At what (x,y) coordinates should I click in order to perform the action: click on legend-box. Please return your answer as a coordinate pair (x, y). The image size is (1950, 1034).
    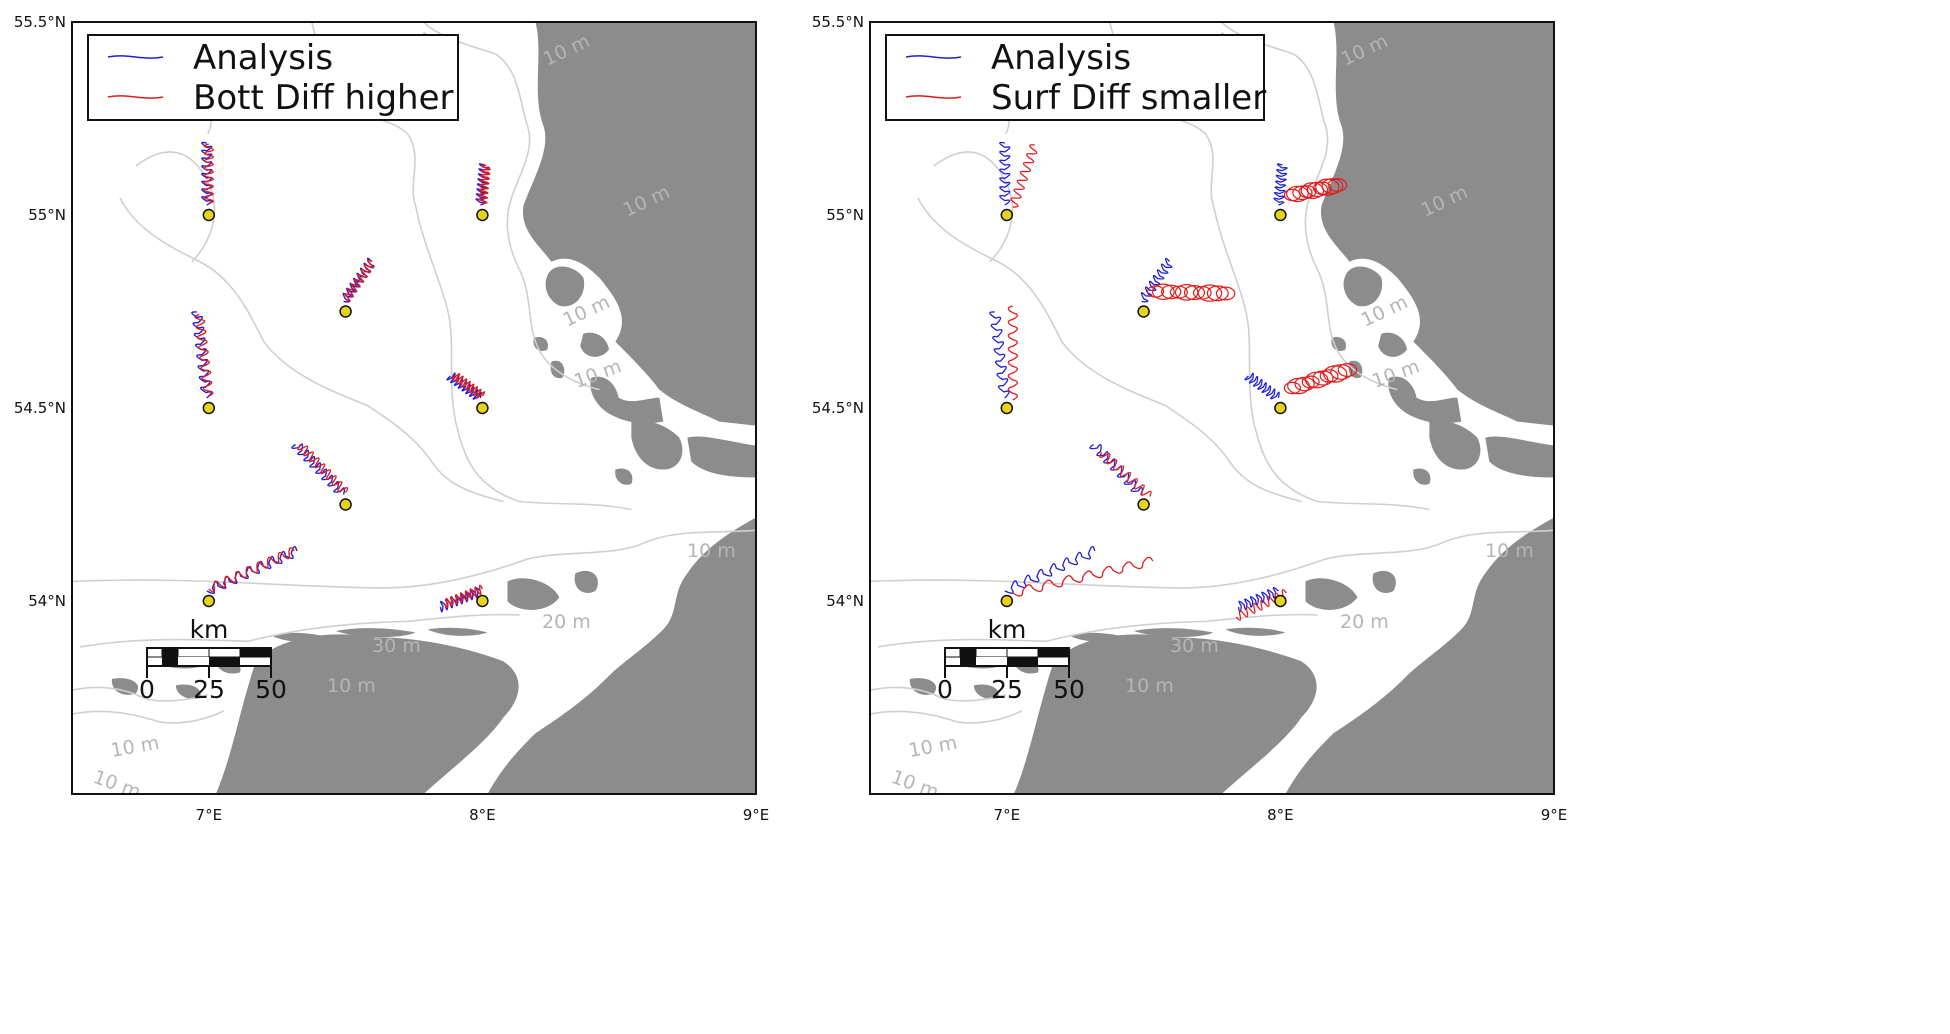
    Looking at the image, I should click on (1075, 77).